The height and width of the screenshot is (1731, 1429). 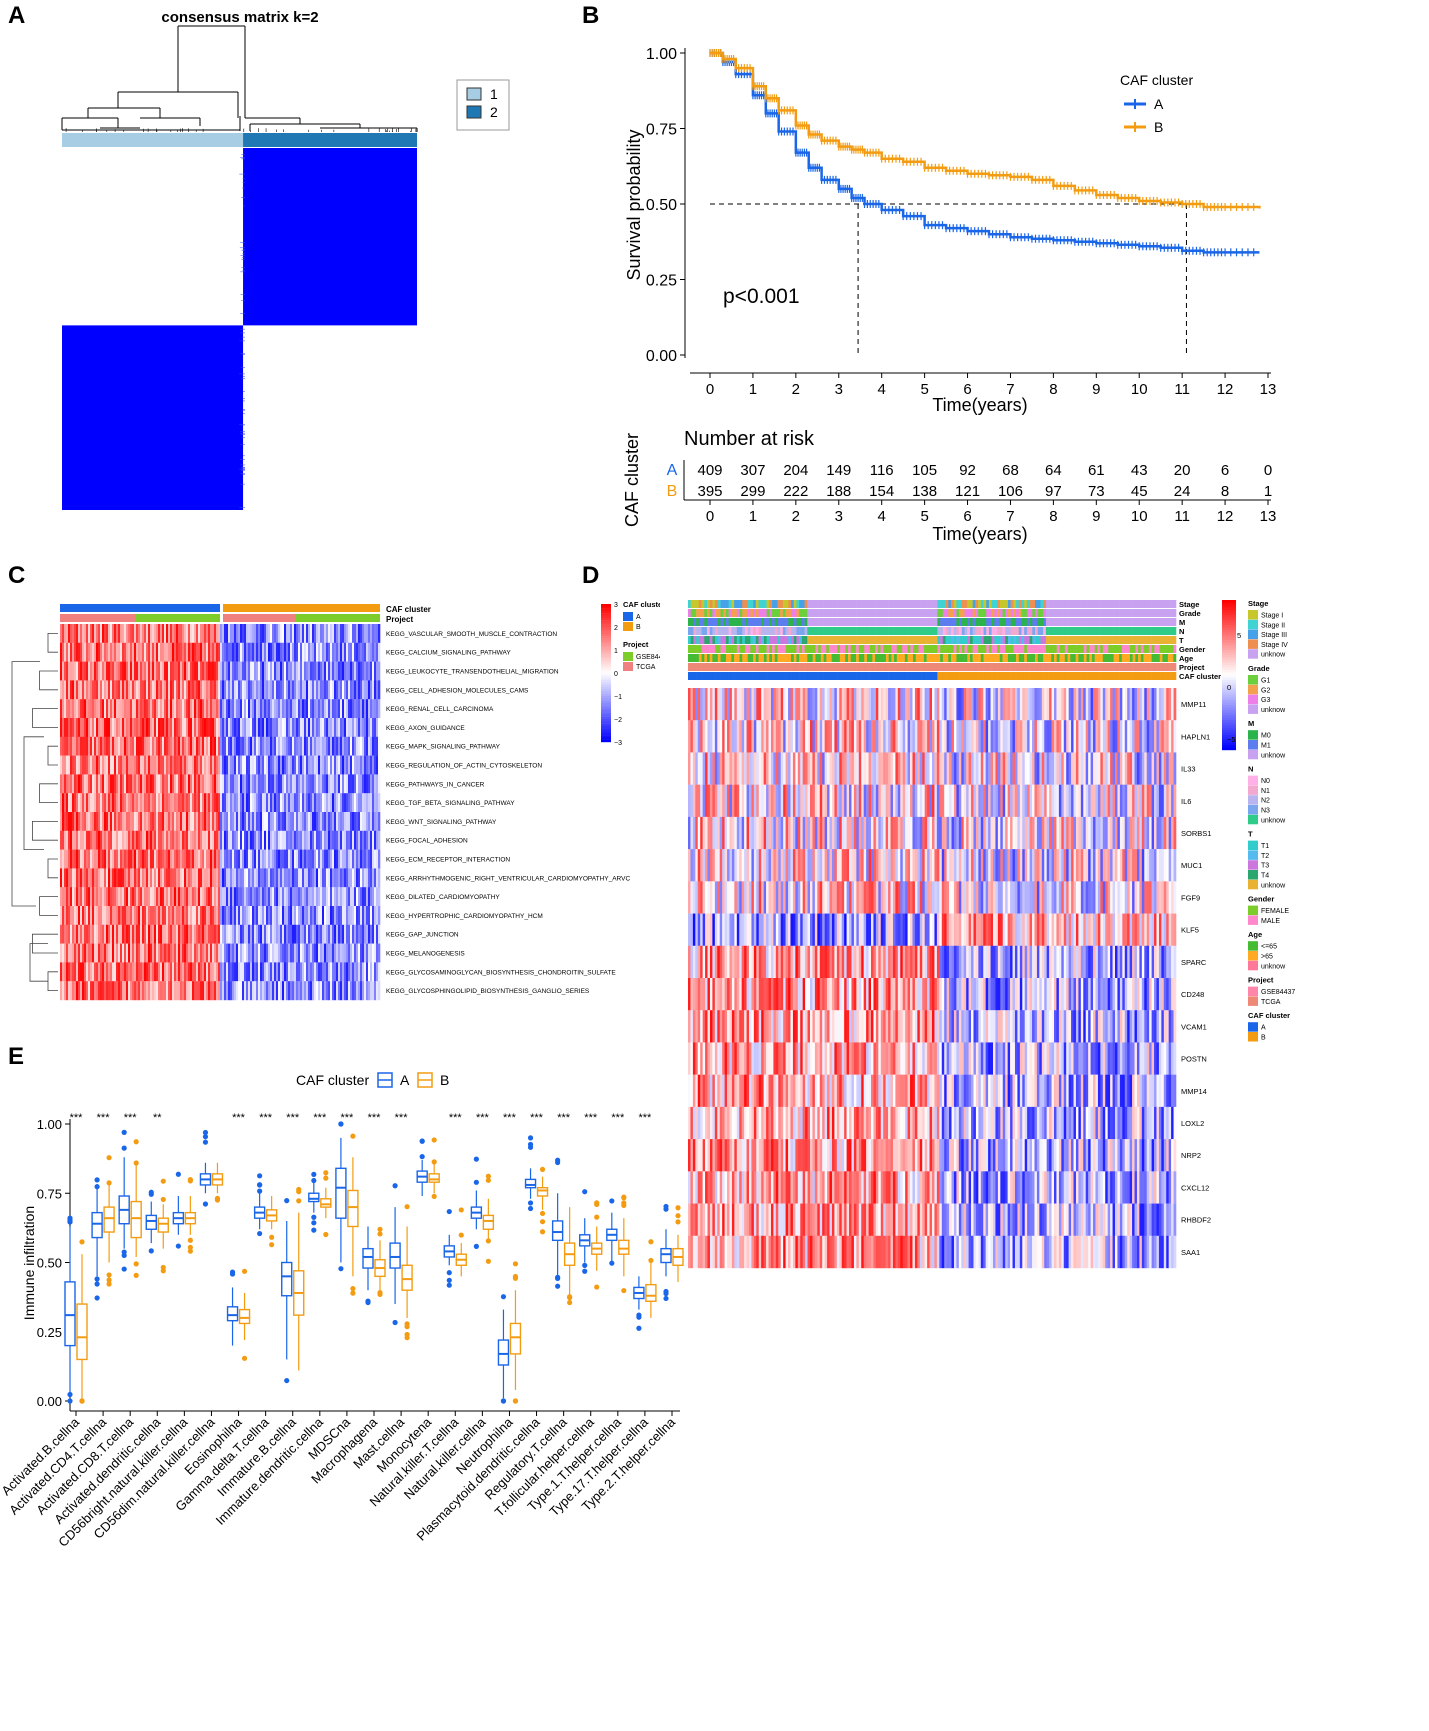 I want to click on risk-x-tick-label: 3, so click(x=839, y=516).